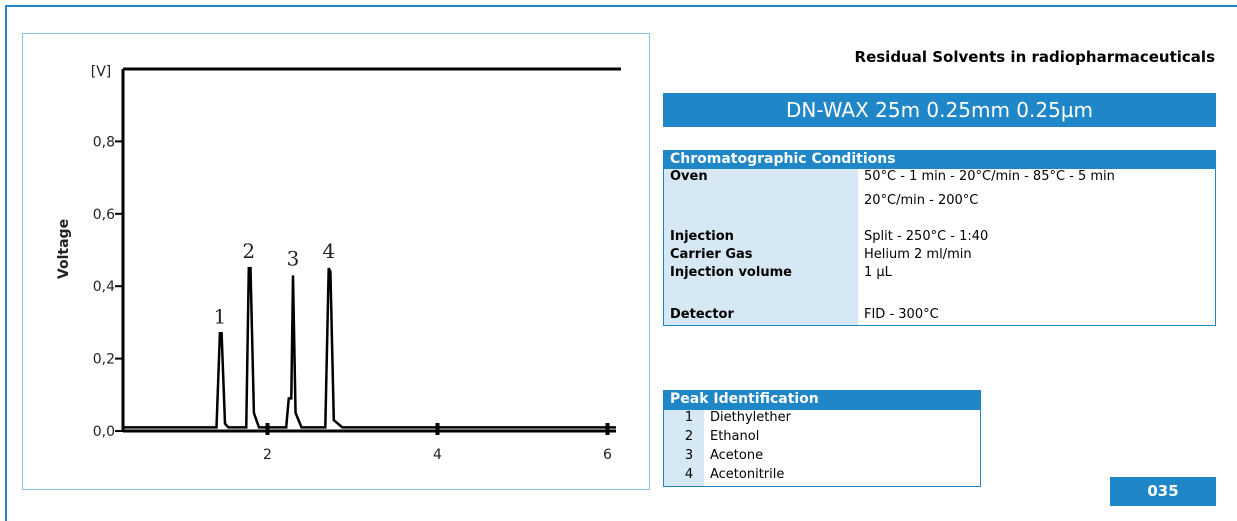 This screenshot has width=1237, height=521. I want to click on x-tick-label: 6, so click(607, 455).